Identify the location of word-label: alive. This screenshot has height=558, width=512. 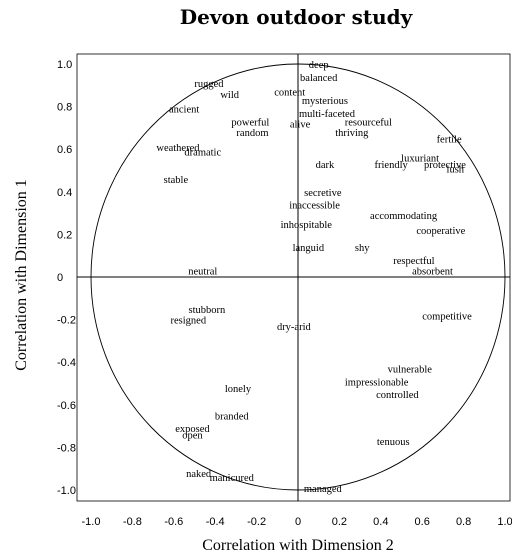
(300, 125).